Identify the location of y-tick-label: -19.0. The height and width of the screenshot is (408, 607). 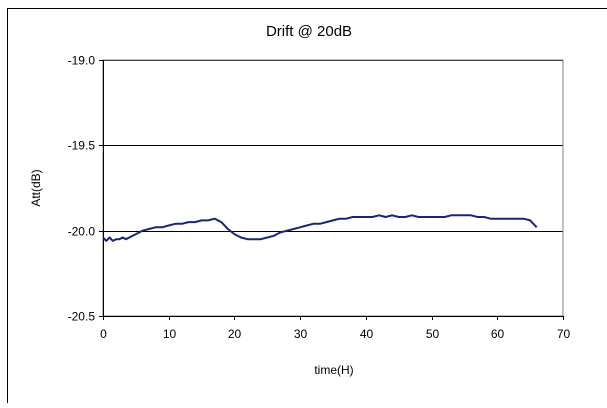
(82, 61).